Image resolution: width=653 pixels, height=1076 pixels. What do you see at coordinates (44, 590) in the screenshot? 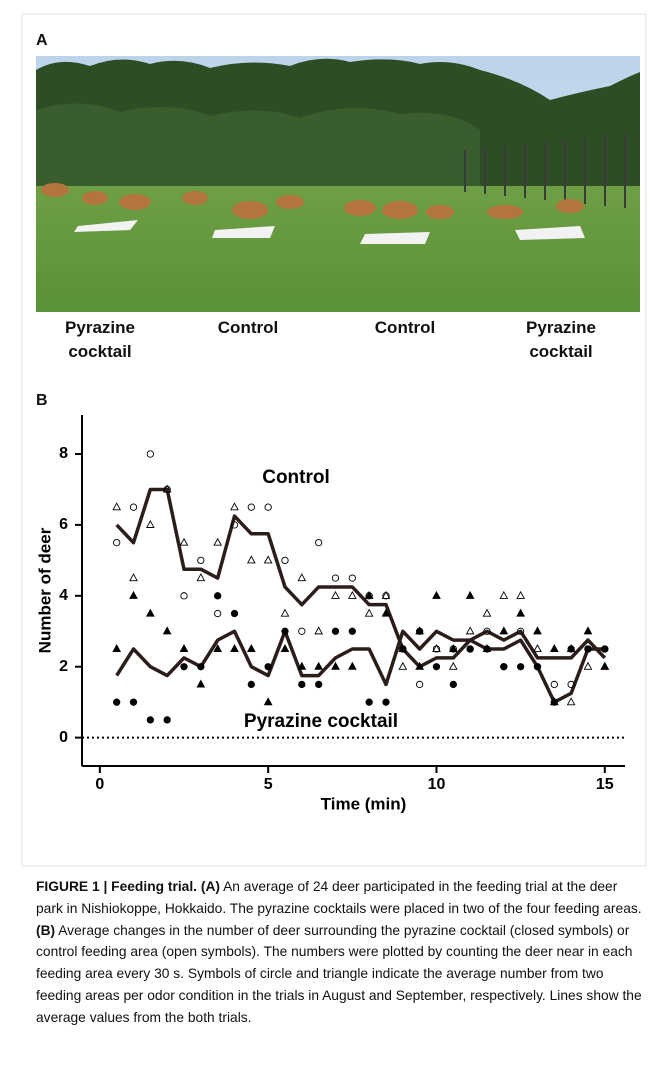
I see `y-axis-title: Number of deer` at bounding box center [44, 590].